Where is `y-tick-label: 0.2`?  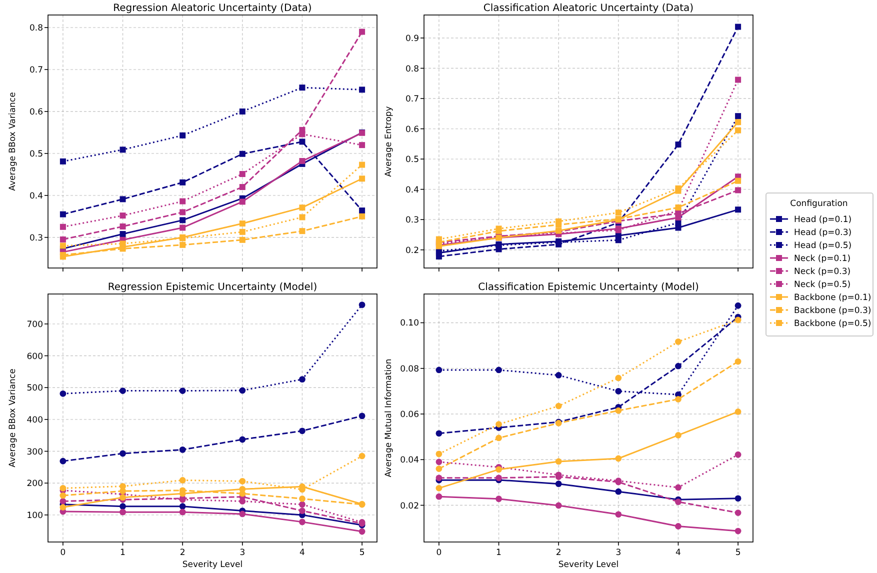 y-tick-label: 0.2 is located at coordinates (412, 251).